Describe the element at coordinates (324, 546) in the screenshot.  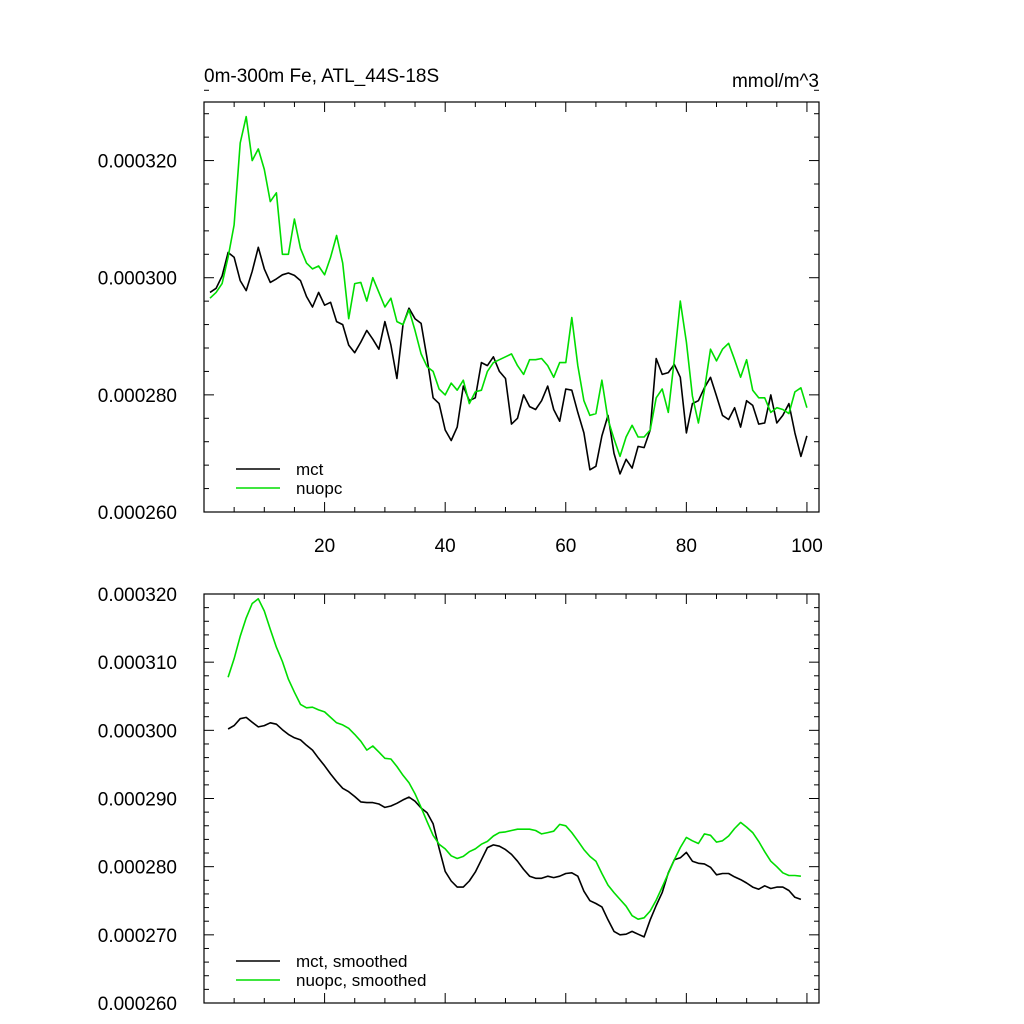
I see `x-tick-label: 20` at that location.